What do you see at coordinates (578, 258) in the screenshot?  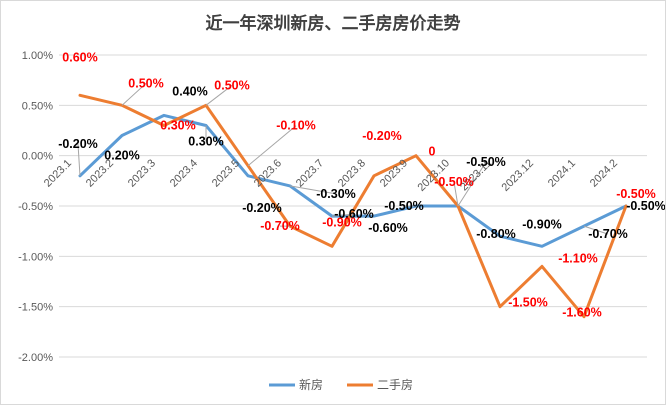 I see `data-label: -1.10%` at bounding box center [578, 258].